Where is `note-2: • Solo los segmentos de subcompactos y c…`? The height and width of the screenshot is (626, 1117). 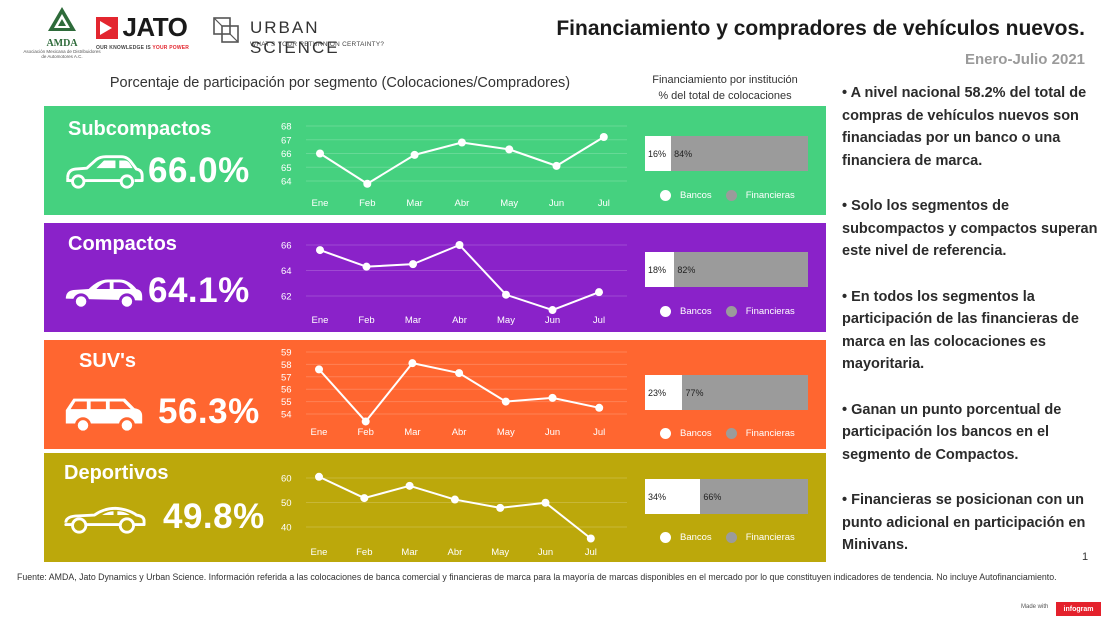 note-2: • Solo los segmentos de subcompactos y c… is located at coordinates (970, 228).